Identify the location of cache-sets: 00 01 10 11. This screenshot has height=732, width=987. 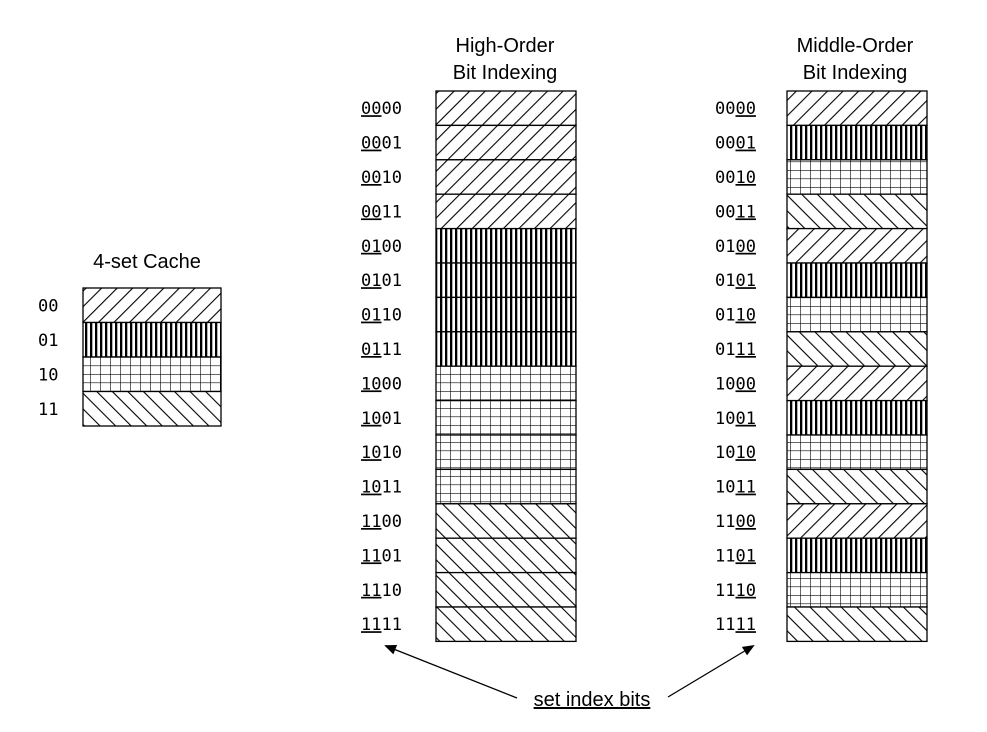
(130, 357).